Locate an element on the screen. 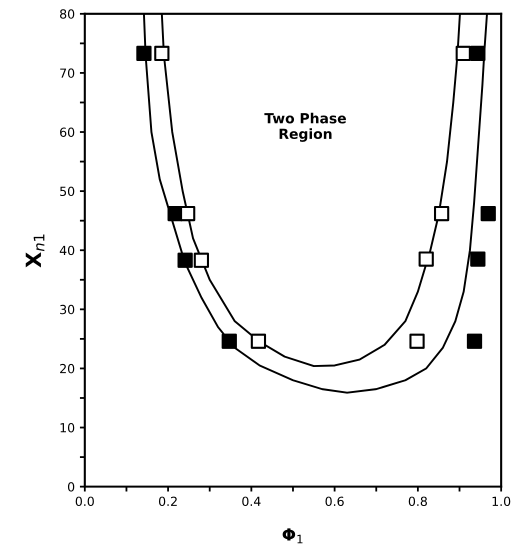  x-tick-label: 0.0 is located at coordinates (85, 501).